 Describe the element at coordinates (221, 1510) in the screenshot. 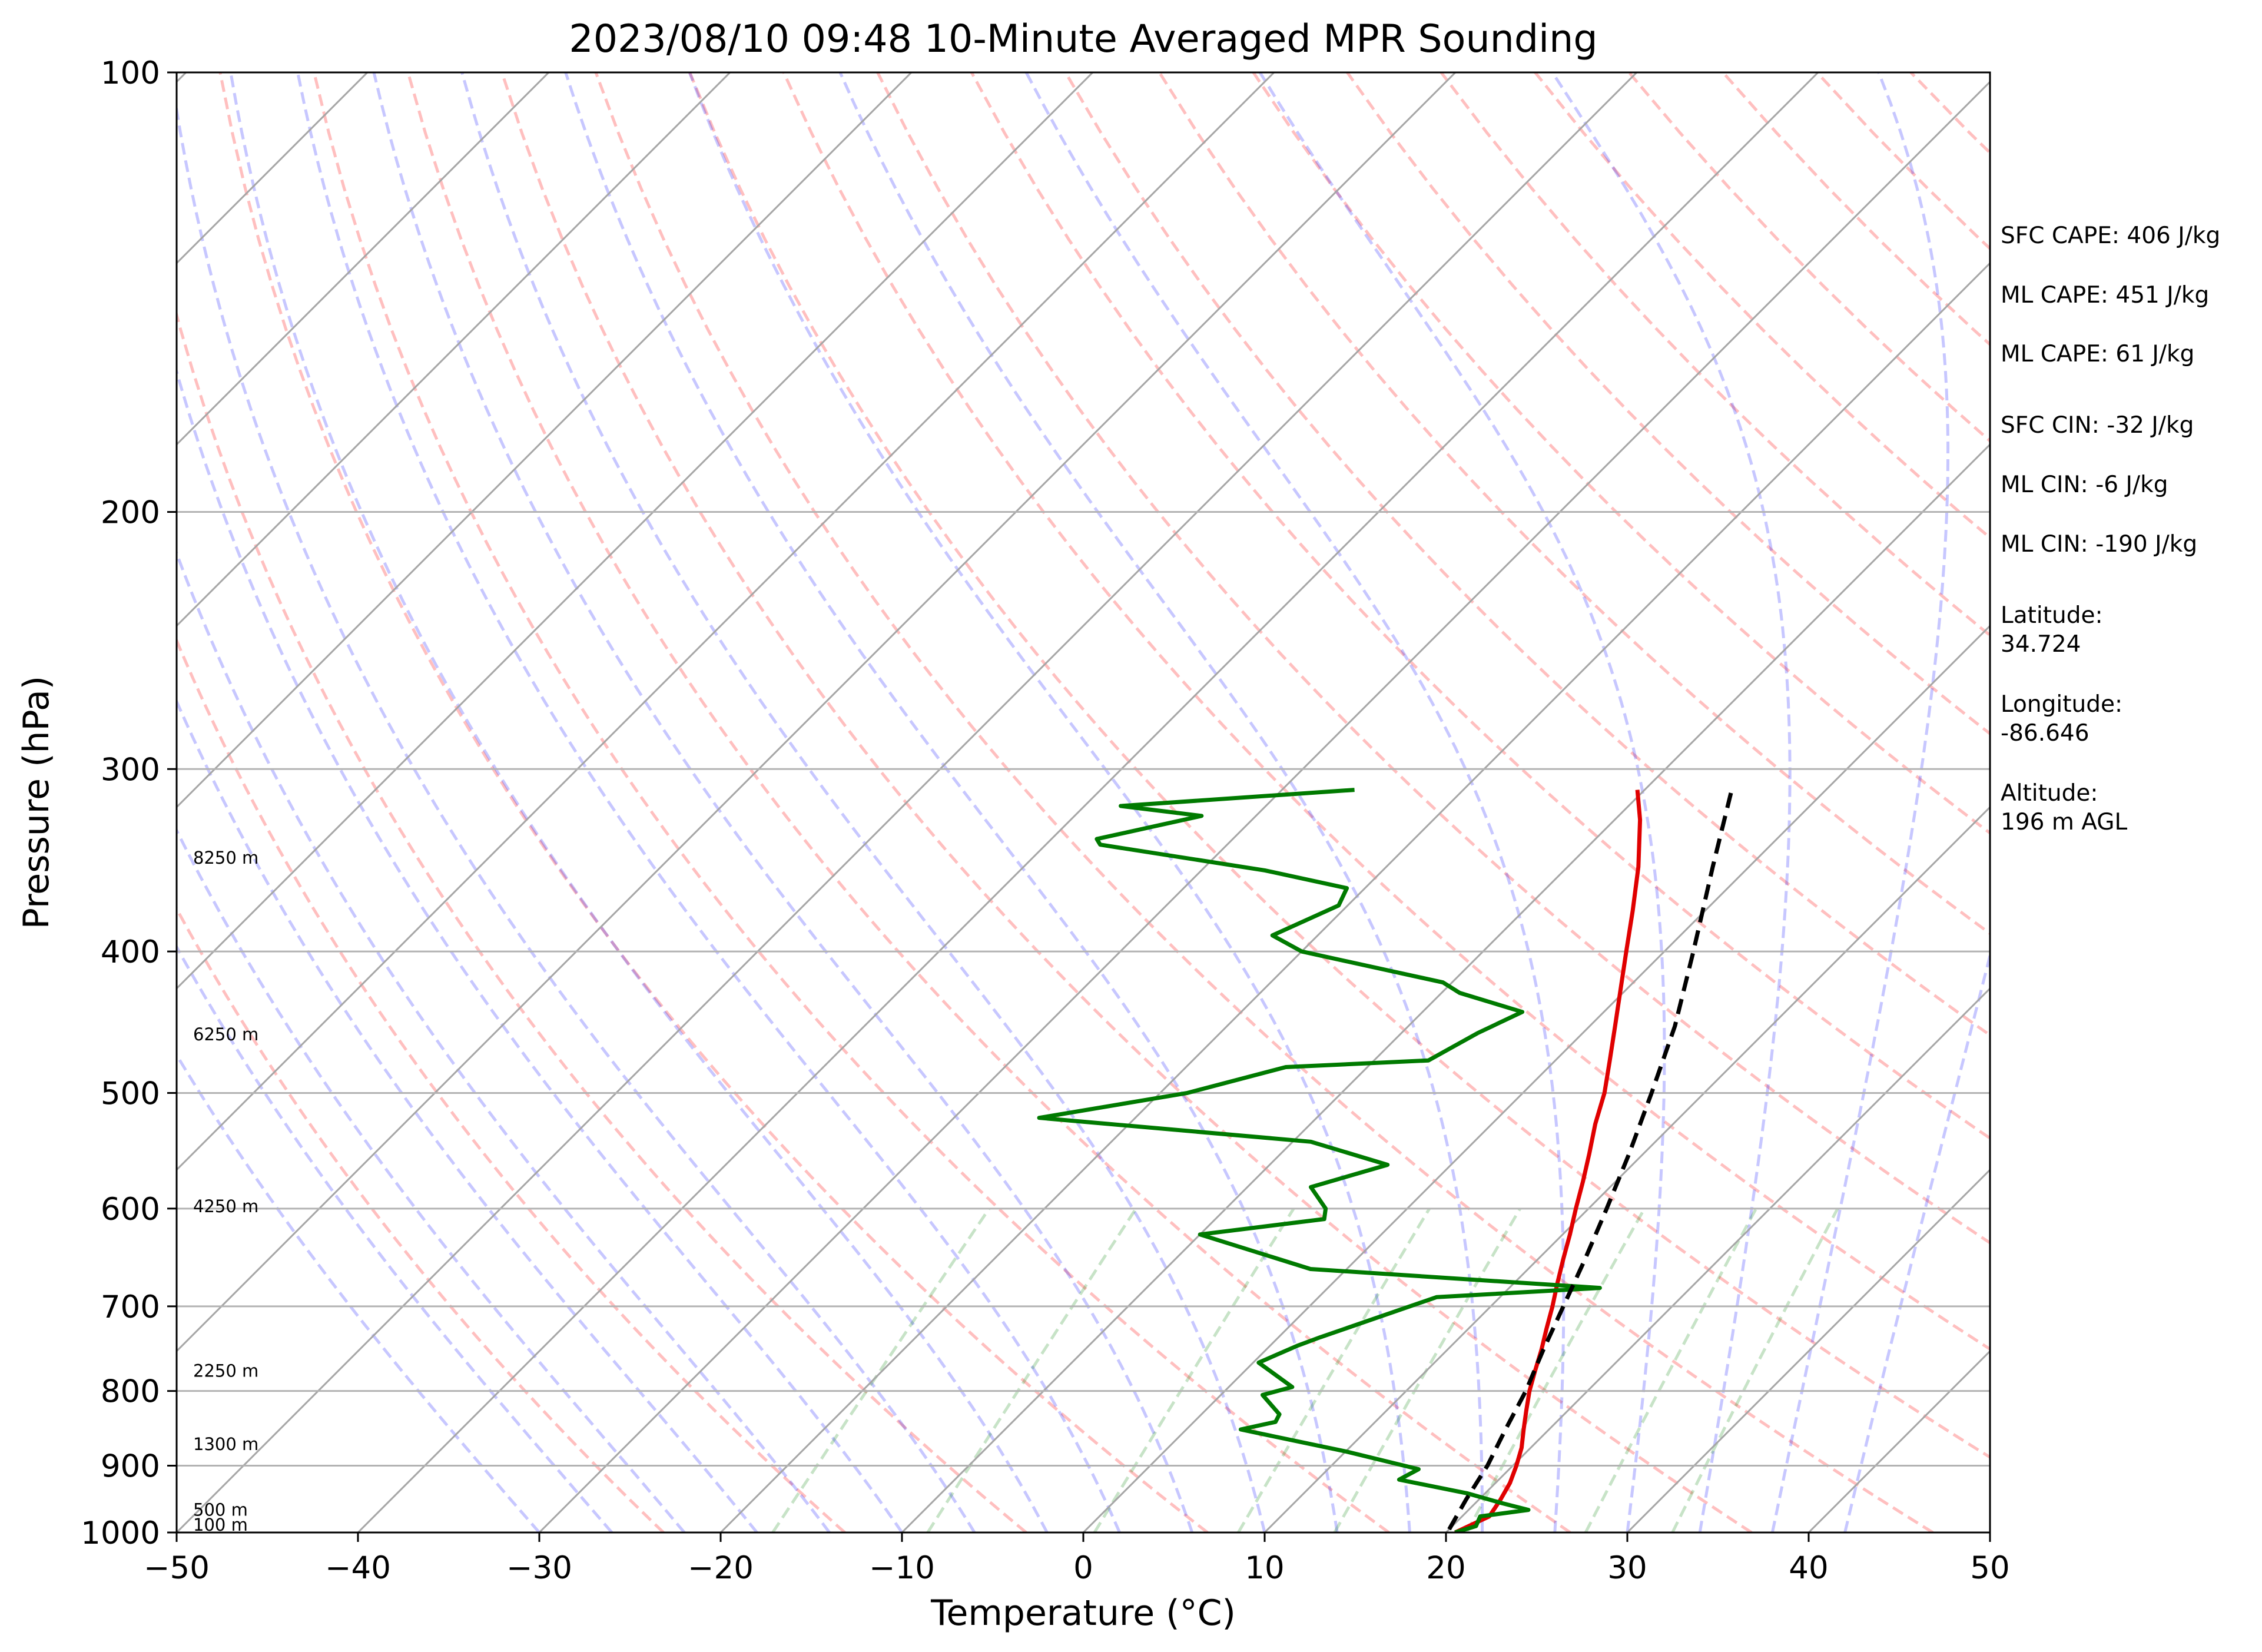

I see `height-label: 500 m` at that location.